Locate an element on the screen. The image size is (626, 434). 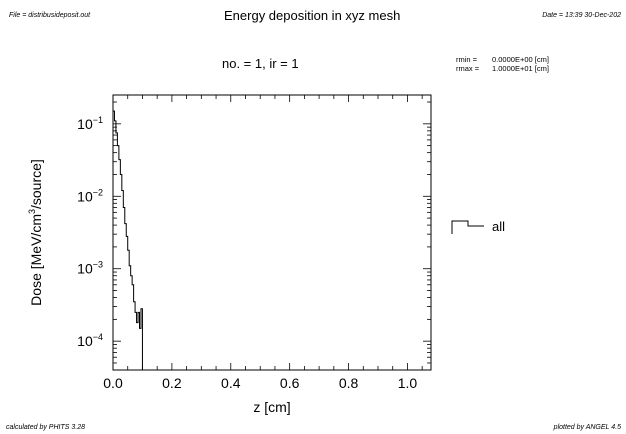
x-tick-label: 0.8 is located at coordinates (349, 383).